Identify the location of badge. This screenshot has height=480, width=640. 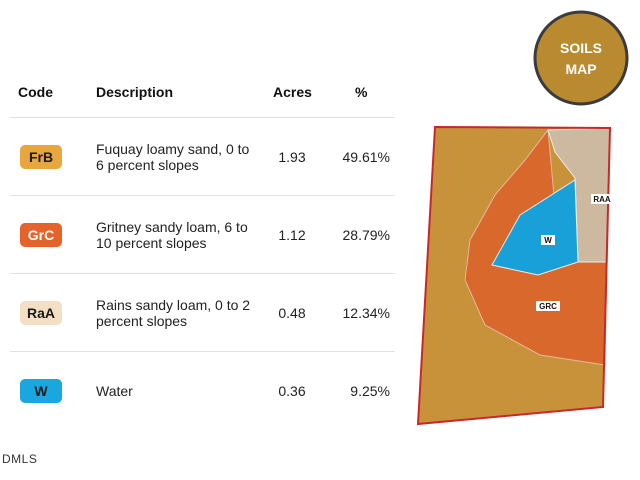
(581, 58).